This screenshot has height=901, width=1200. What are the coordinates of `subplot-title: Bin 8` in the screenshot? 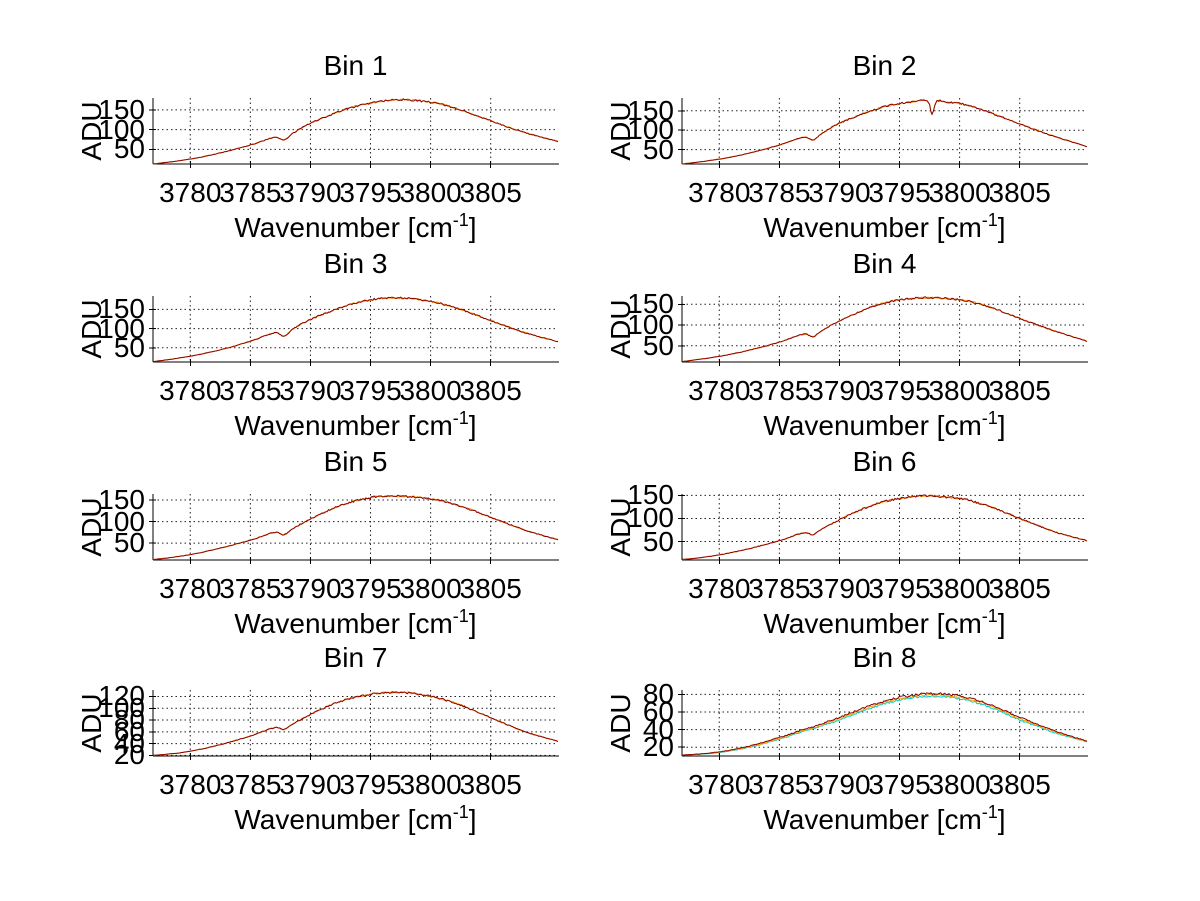 It's located at (884, 657).